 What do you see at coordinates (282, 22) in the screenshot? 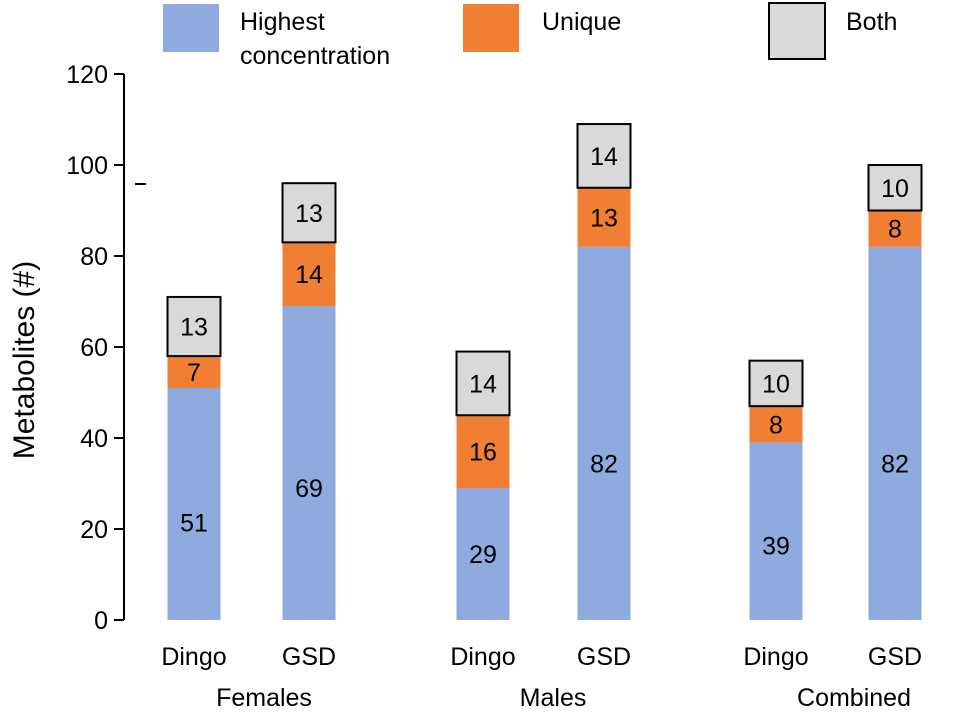
I see `legend-label: Highest` at bounding box center [282, 22].